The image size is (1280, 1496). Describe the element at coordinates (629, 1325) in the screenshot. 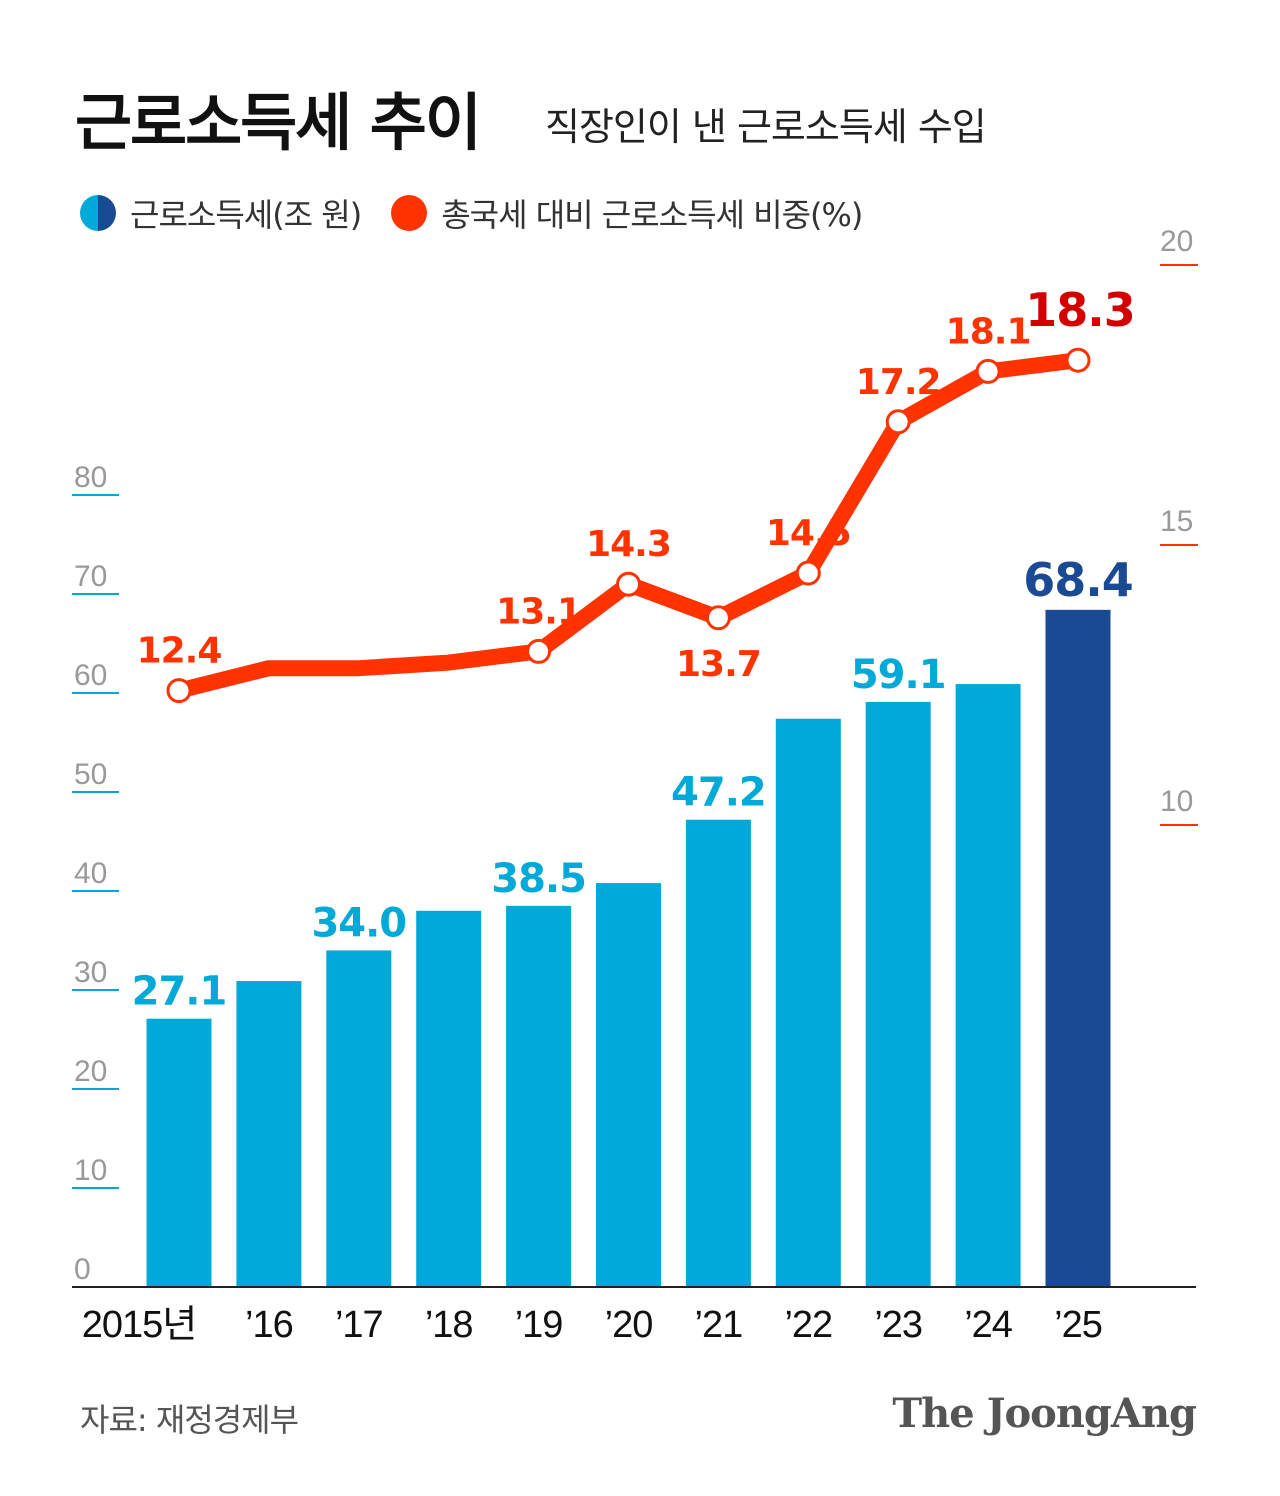

I see `x-tick-label: ’20` at that location.